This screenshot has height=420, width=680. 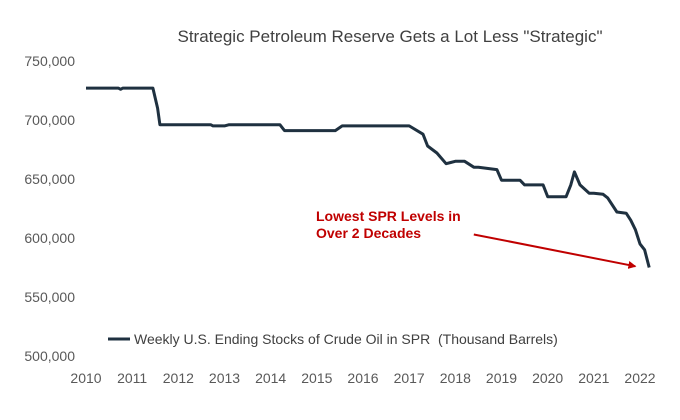 What do you see at coordinates (639, 378) in the screenshot?
I see `x-tick-label: 2022` at bounding box center [639, 378].